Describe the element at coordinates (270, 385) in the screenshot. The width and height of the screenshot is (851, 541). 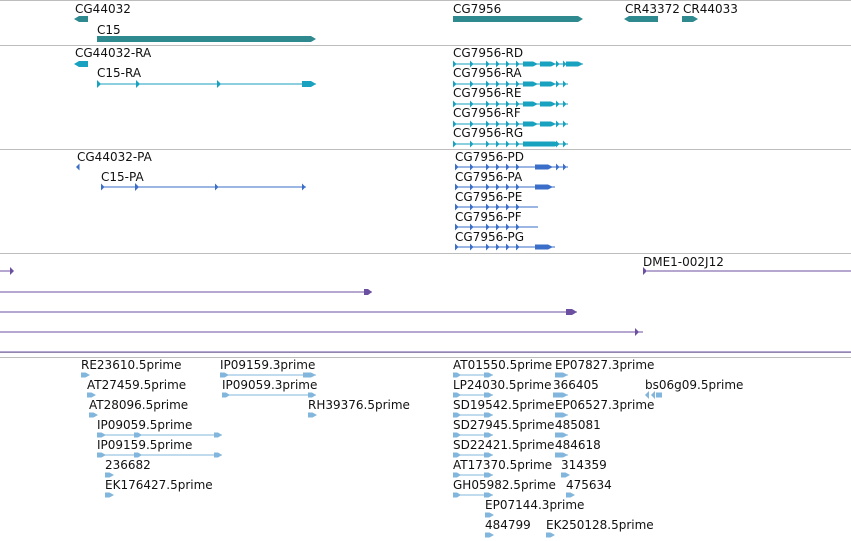
I see `est-label: IP09059.3prime` at that location.